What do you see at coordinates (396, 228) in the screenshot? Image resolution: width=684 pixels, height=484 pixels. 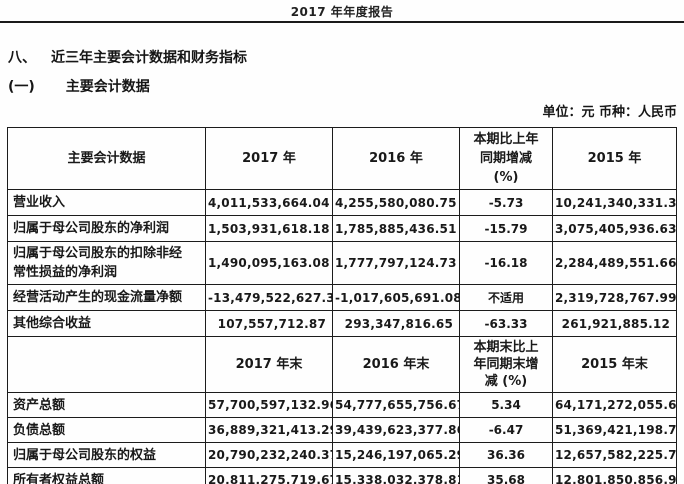 I see `value-2016: 1,785,885,436.51` at bounding box center [396, 228].